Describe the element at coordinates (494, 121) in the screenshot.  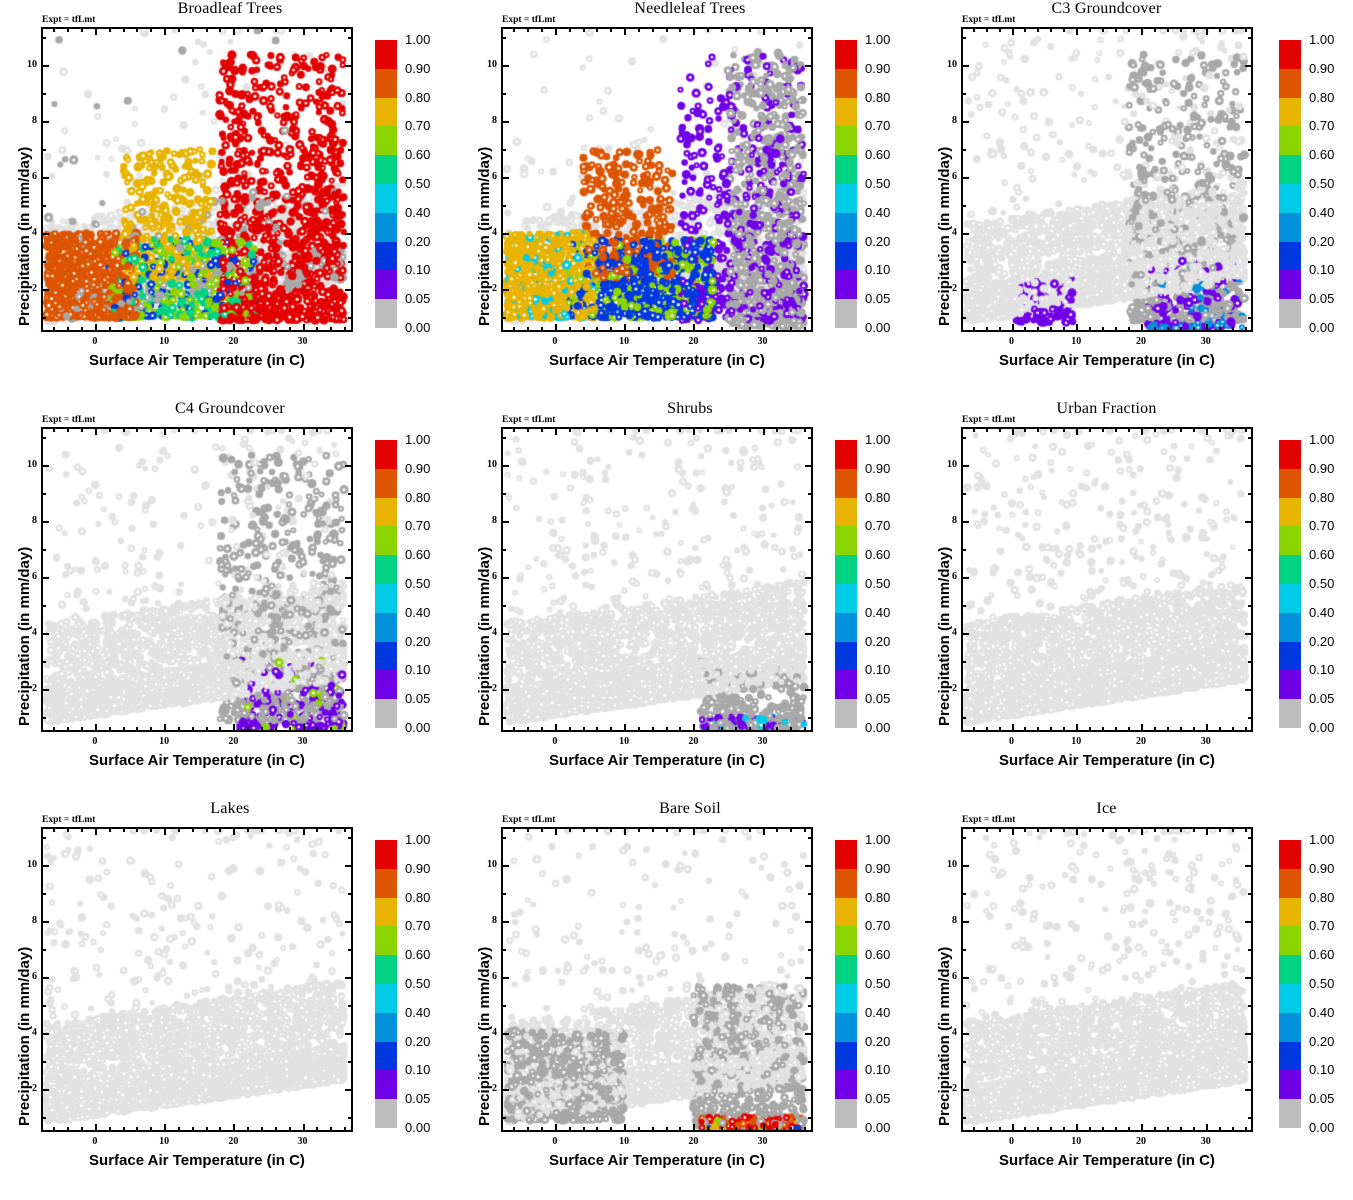
I see `y-tick-label: 8` at that location.